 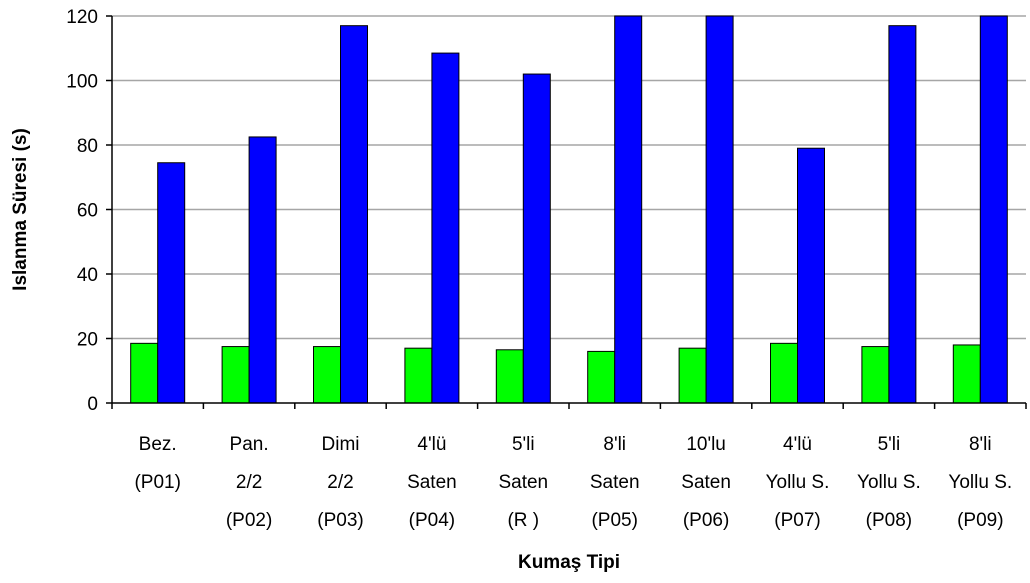 I want to click on y-tick-label: 40, so click(x=87, y=275).